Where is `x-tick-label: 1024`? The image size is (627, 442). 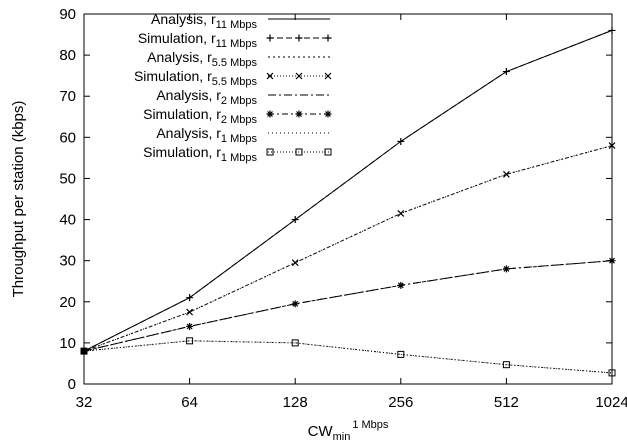 x-tick-label: 1024 is located at coordinates (611, 402).